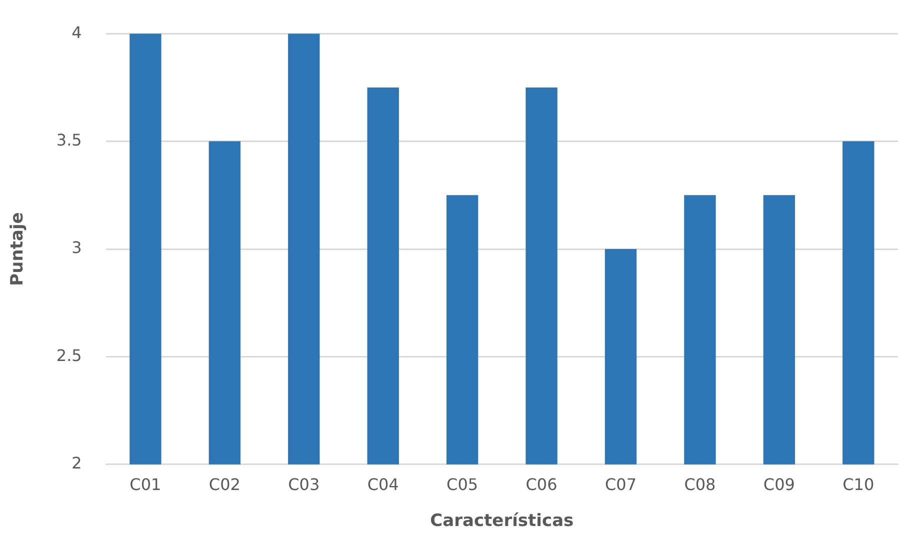 This screenshot has height=540, width=902. What do you see at coordinates (77, 463) in the screenshot?
I see `y-tick-label: 2` at bounding box center [77, 463].